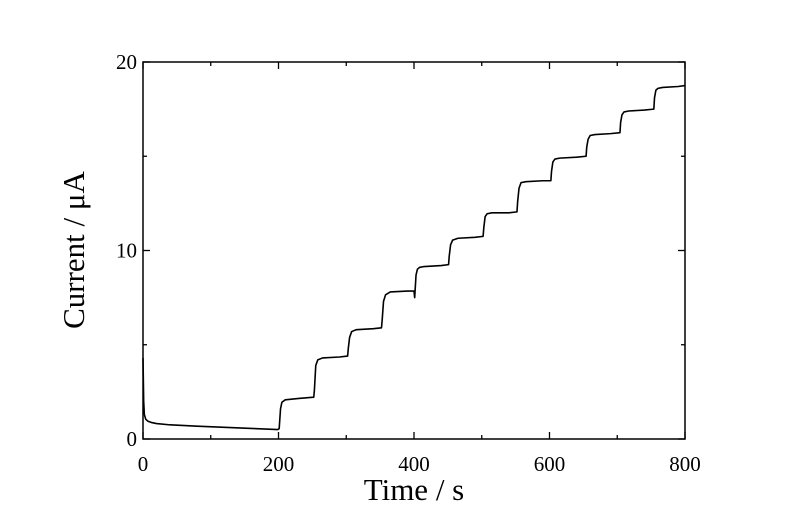  What do you see at coordinates (414, 489) in the screenshot?
I see `x-axis-label: Time / s` at bounding box center [414, 489].